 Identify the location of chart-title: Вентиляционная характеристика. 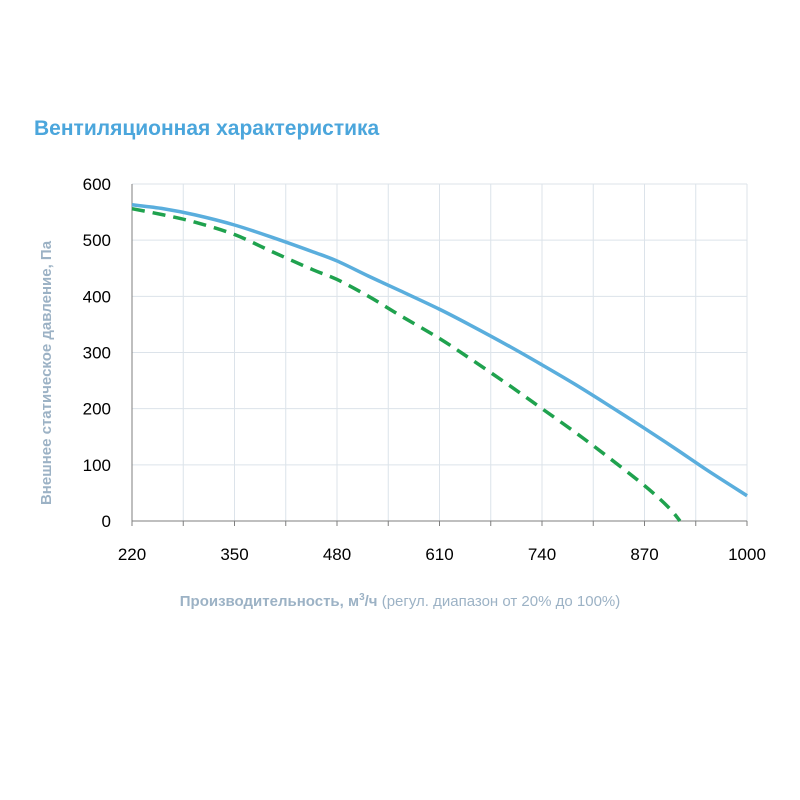
(207, 128).